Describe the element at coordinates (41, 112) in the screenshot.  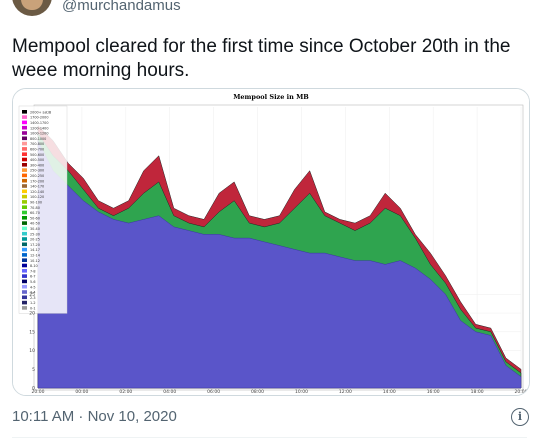
I see `legend-label: 2000+ sat/B` at that location.